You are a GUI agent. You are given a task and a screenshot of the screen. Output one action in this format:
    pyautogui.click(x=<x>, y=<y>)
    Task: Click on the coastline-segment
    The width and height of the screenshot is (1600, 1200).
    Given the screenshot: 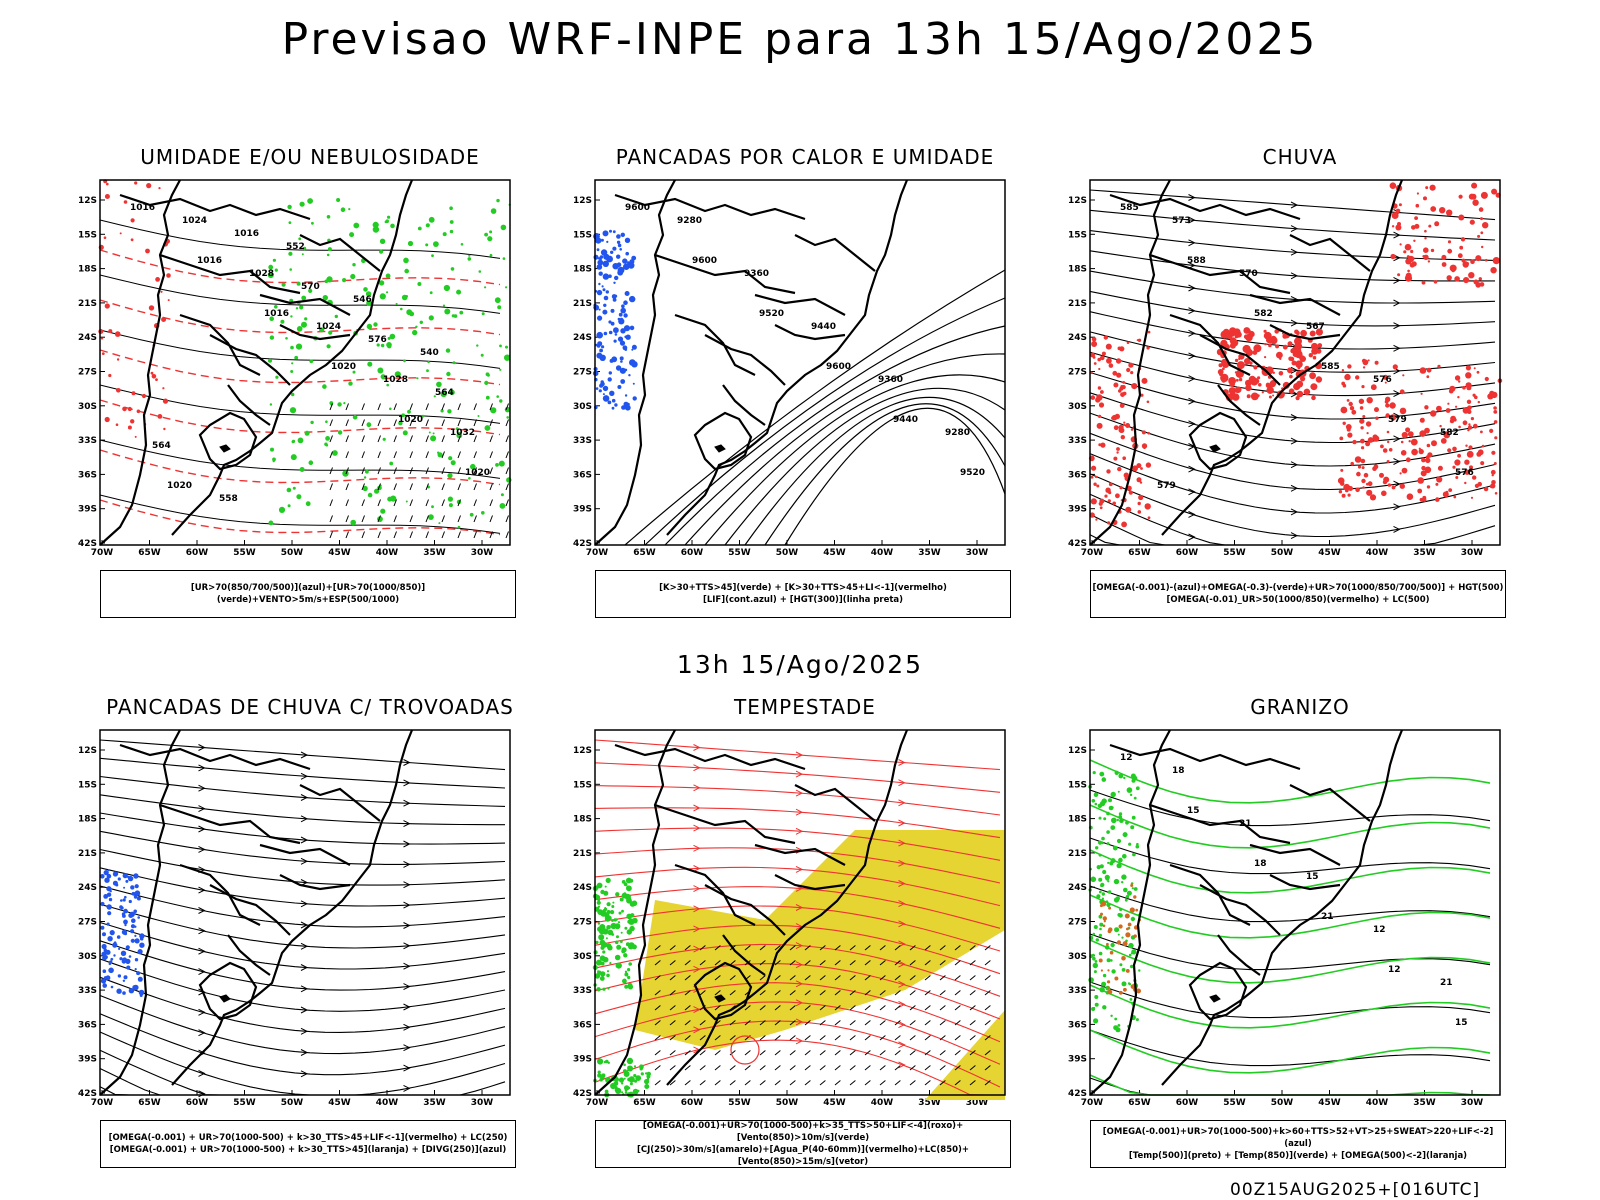 What is the action you would take?
    pyautogui.click(x=635, y=362)
    